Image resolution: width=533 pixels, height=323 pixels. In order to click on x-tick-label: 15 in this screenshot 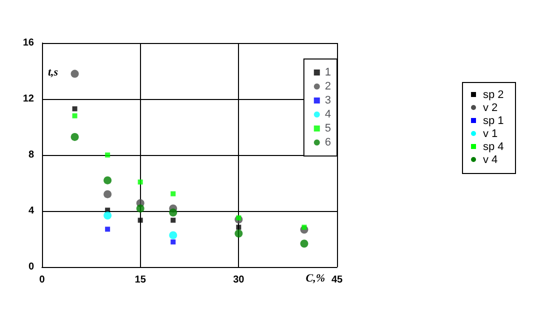, I will do `click(140, 280)`.